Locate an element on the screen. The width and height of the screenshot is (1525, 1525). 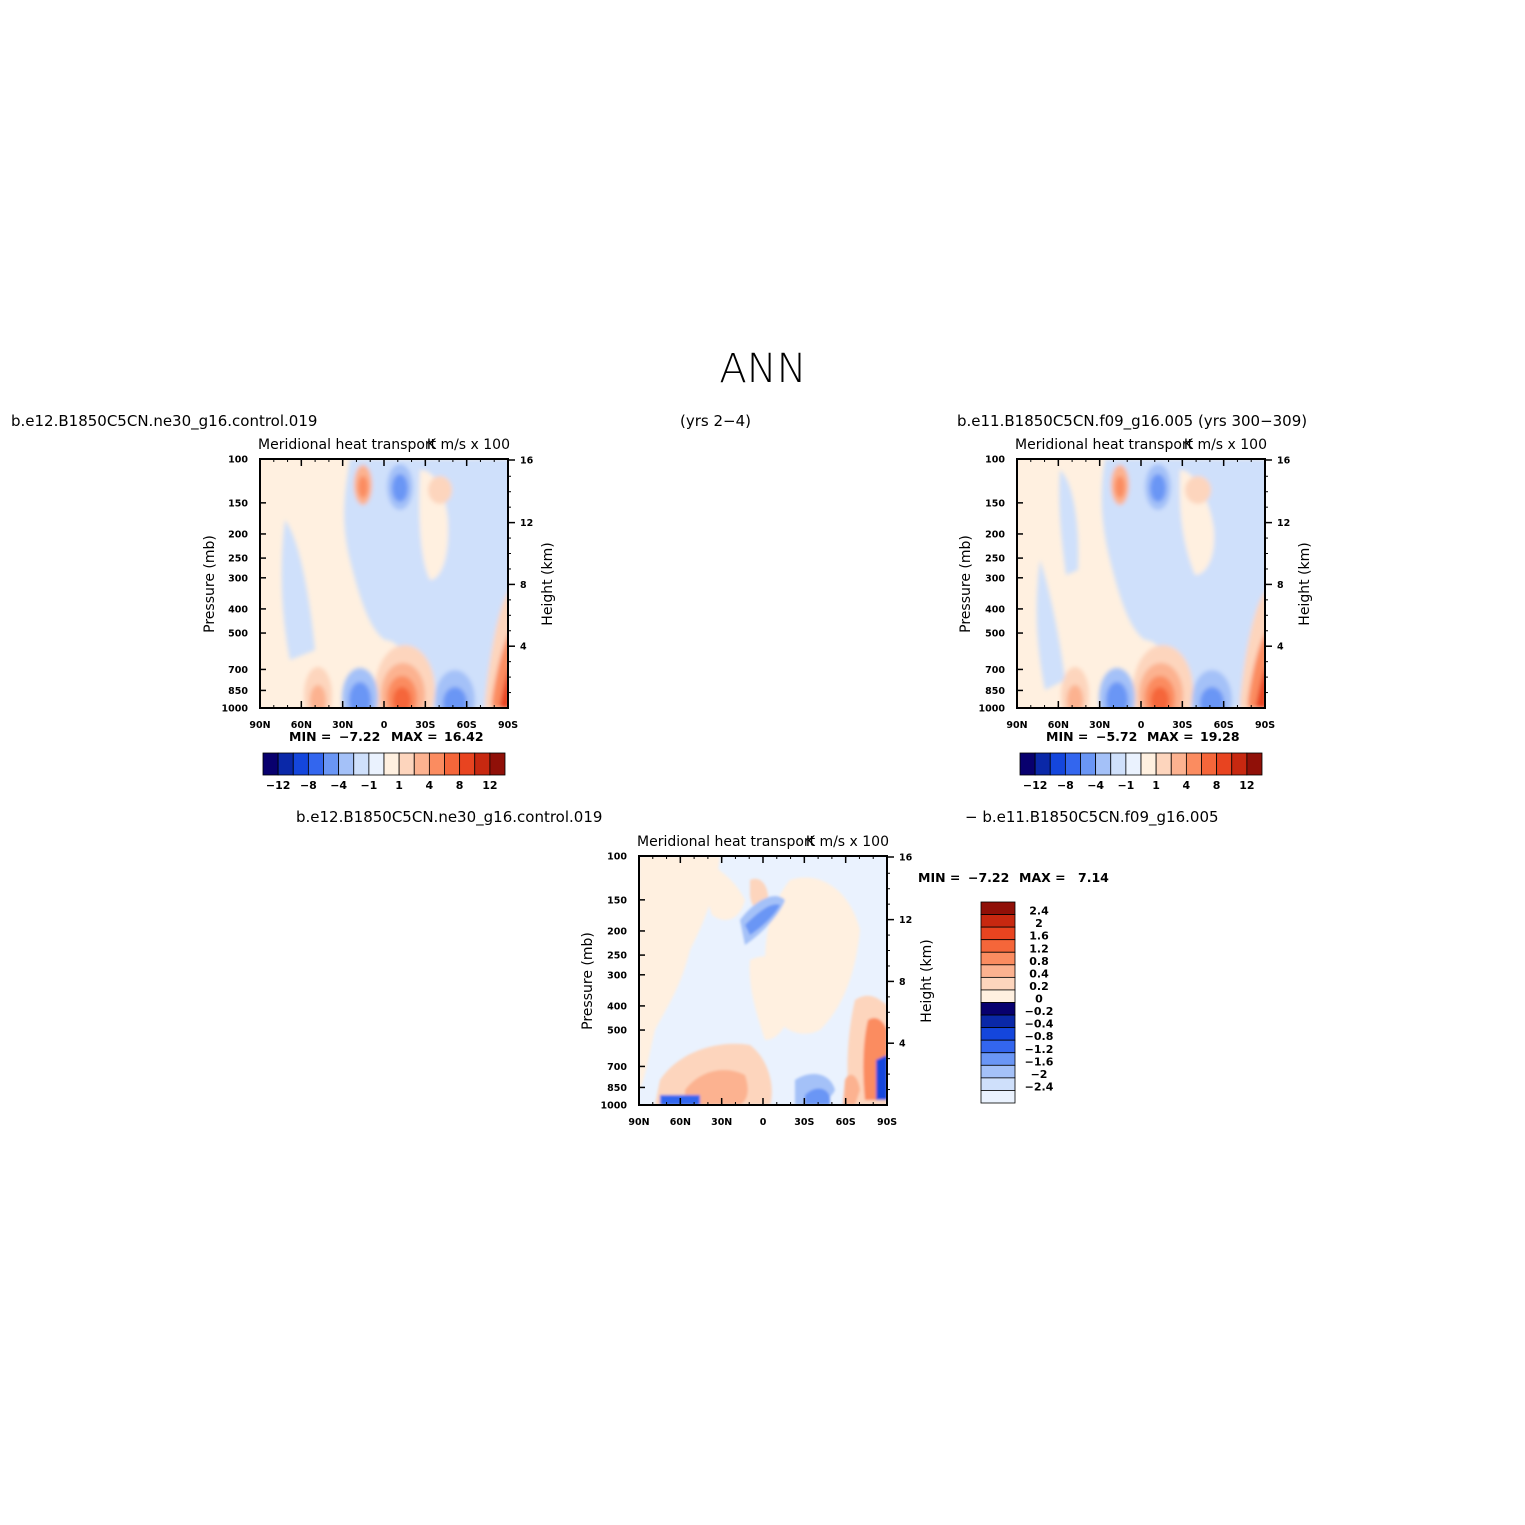
colorbar-label: −4 is located at coordinates (338, 785).